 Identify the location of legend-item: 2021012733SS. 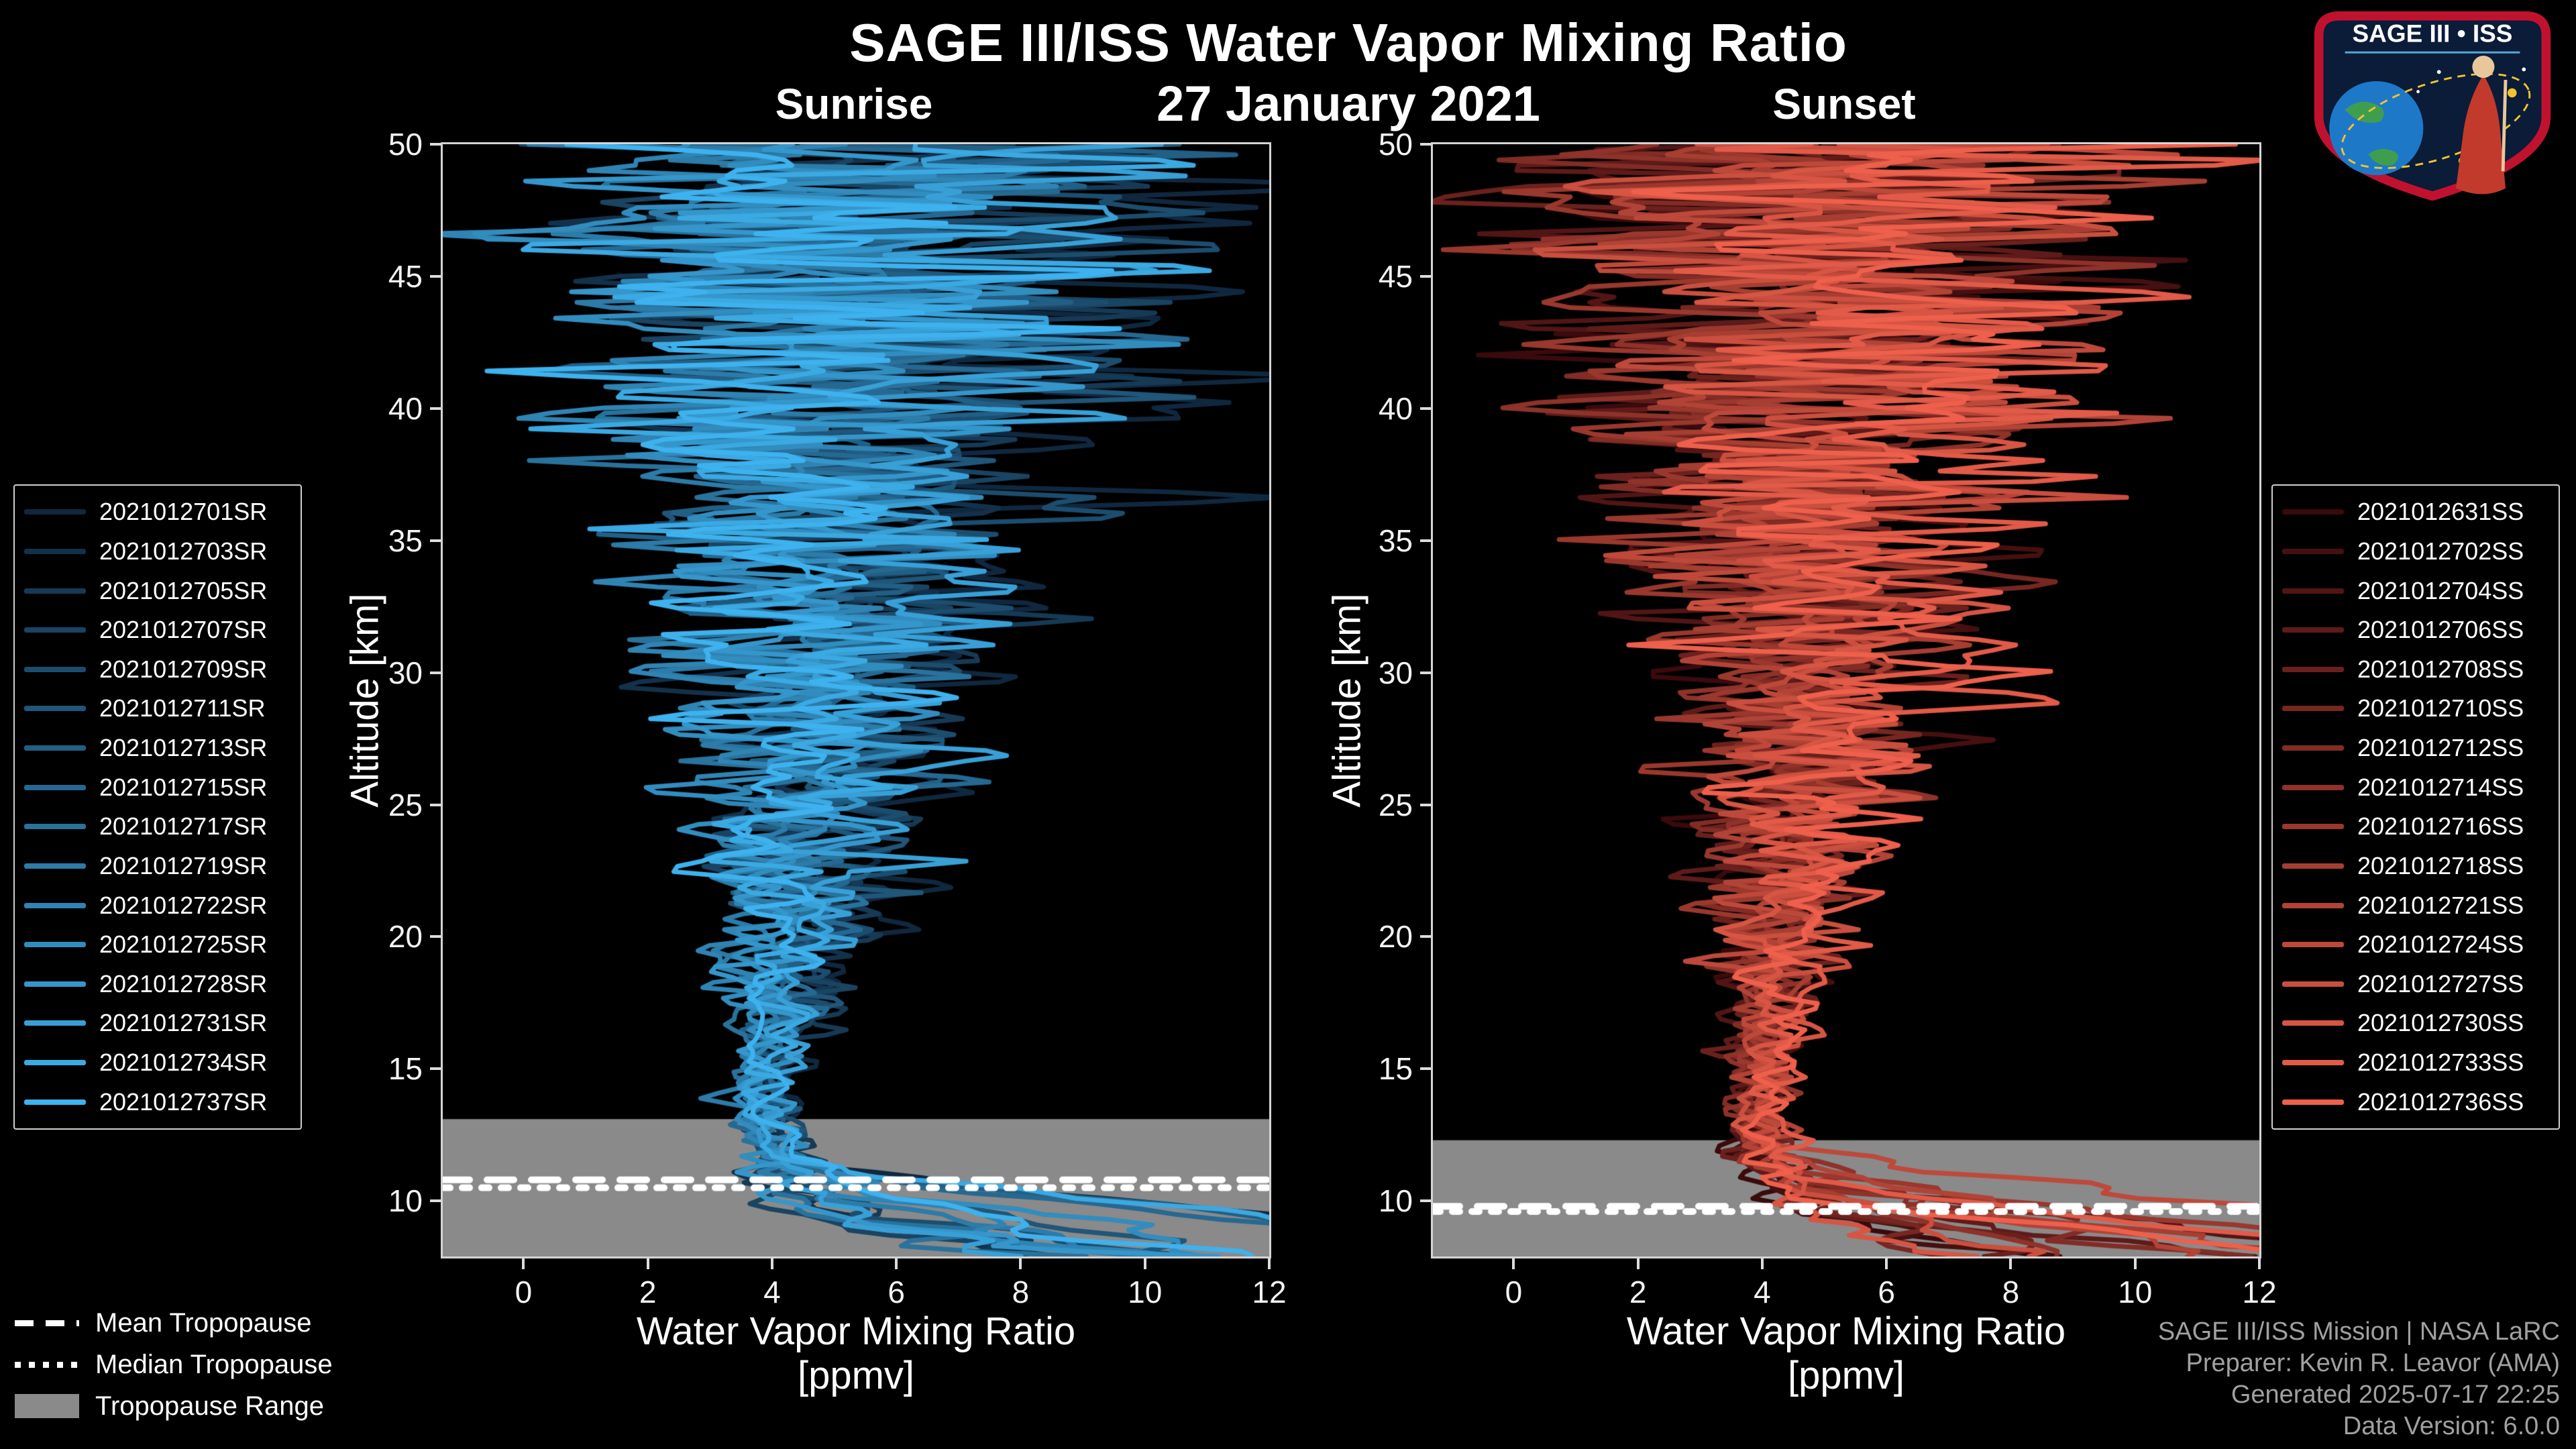
(2415, 1063).